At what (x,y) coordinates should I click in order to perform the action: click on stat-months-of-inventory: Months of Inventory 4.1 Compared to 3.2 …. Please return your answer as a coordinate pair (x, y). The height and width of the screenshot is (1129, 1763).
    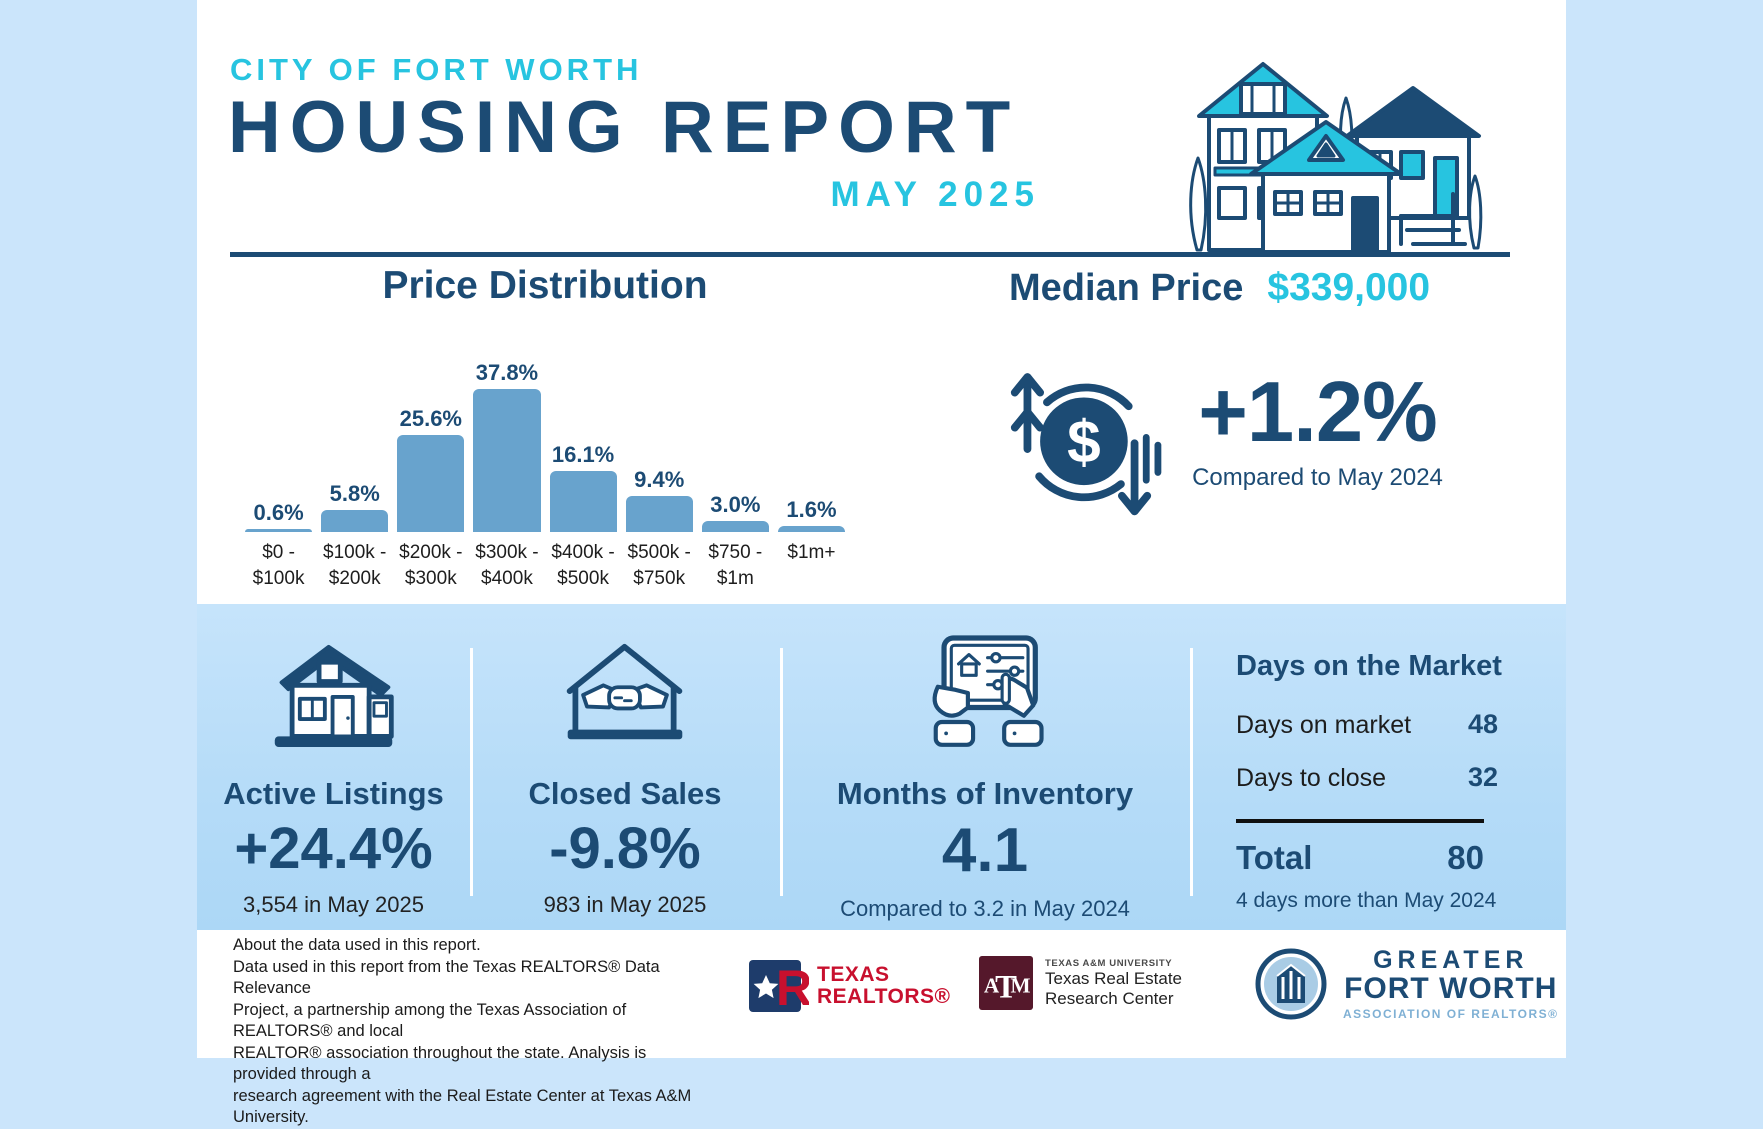
    Looking at the image, I should click on (985, 767).